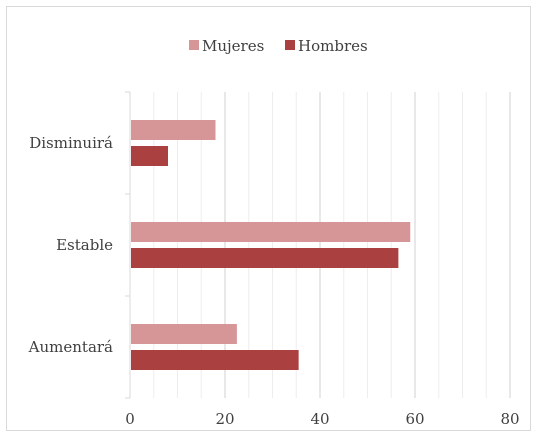  I want to click on x-tick-label: 40, so click(319, 419).